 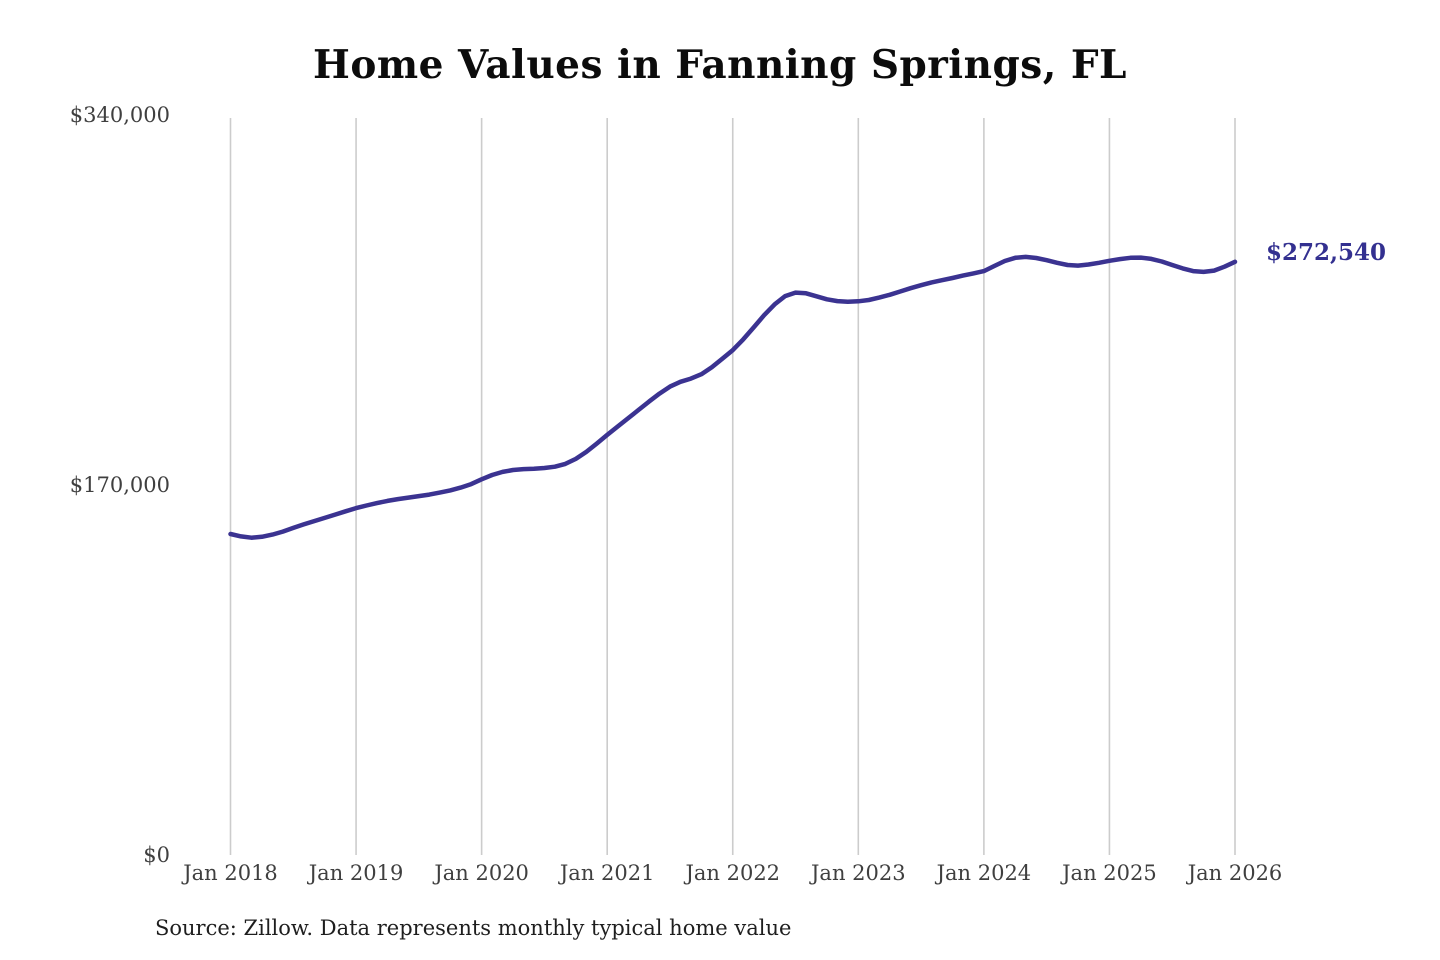 What do you see at coordinates (1108, 873) in the screenshot?
I see `x-axis-tick-label: Jan 2025` at bounding box center [1108, 873].